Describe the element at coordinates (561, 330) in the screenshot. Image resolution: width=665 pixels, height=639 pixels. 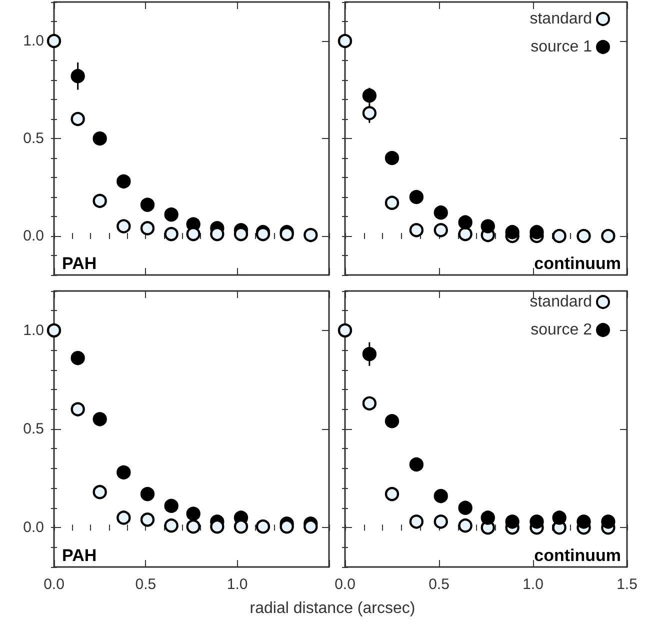
I see `legend-label: source 2` at that location.